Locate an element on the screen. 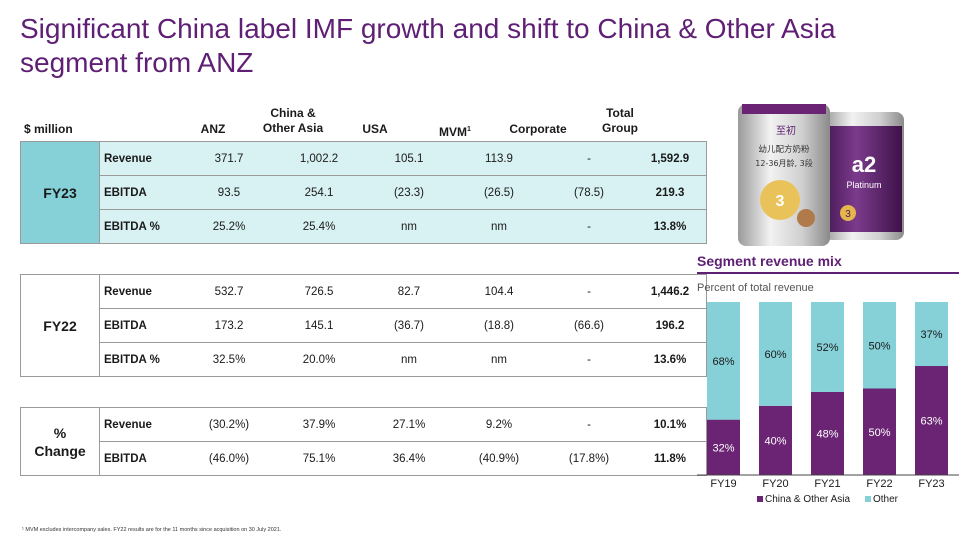 The height and width of the screenshot is (551, 978). col-header-total: Total Group is located at coordinates (620, 120).